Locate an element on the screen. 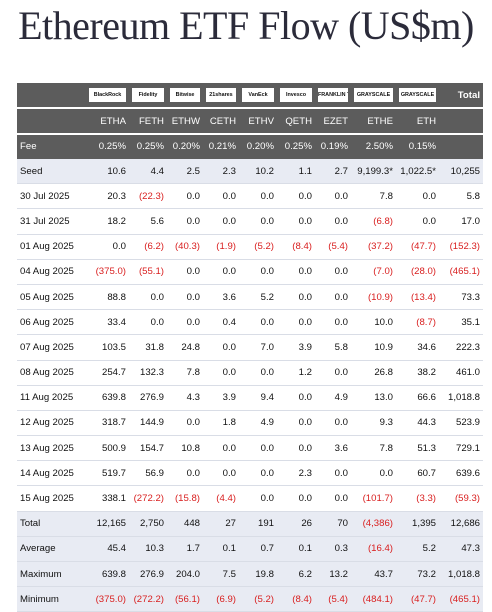  value-cell: 1.2 is located at coordinates (296, 373).